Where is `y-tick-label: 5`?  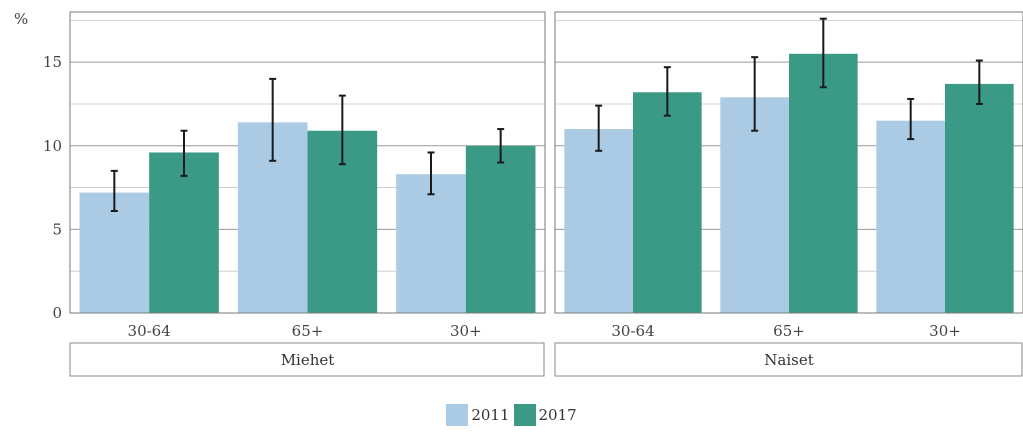 y-tick-label: 5 is located at coordinates (57, 229).